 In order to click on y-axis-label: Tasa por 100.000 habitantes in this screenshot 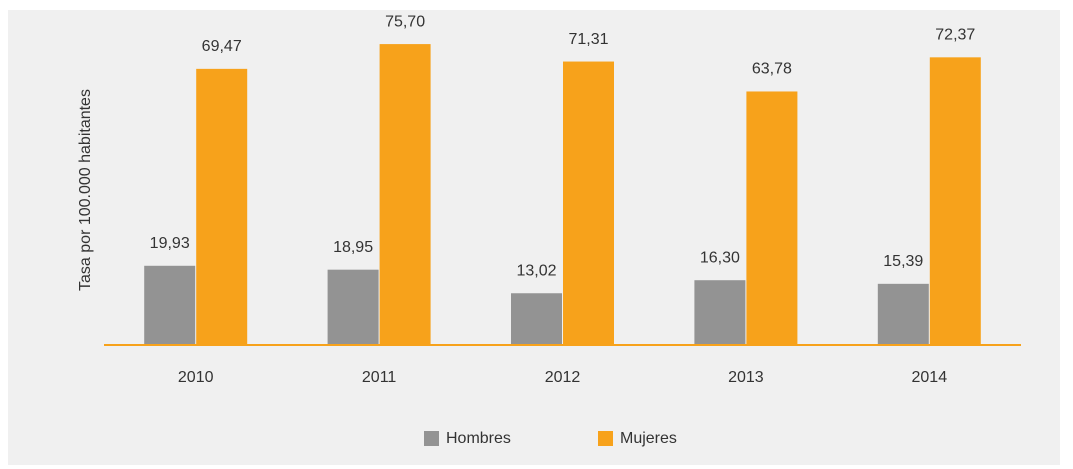, I will do `click(85, 190)`.